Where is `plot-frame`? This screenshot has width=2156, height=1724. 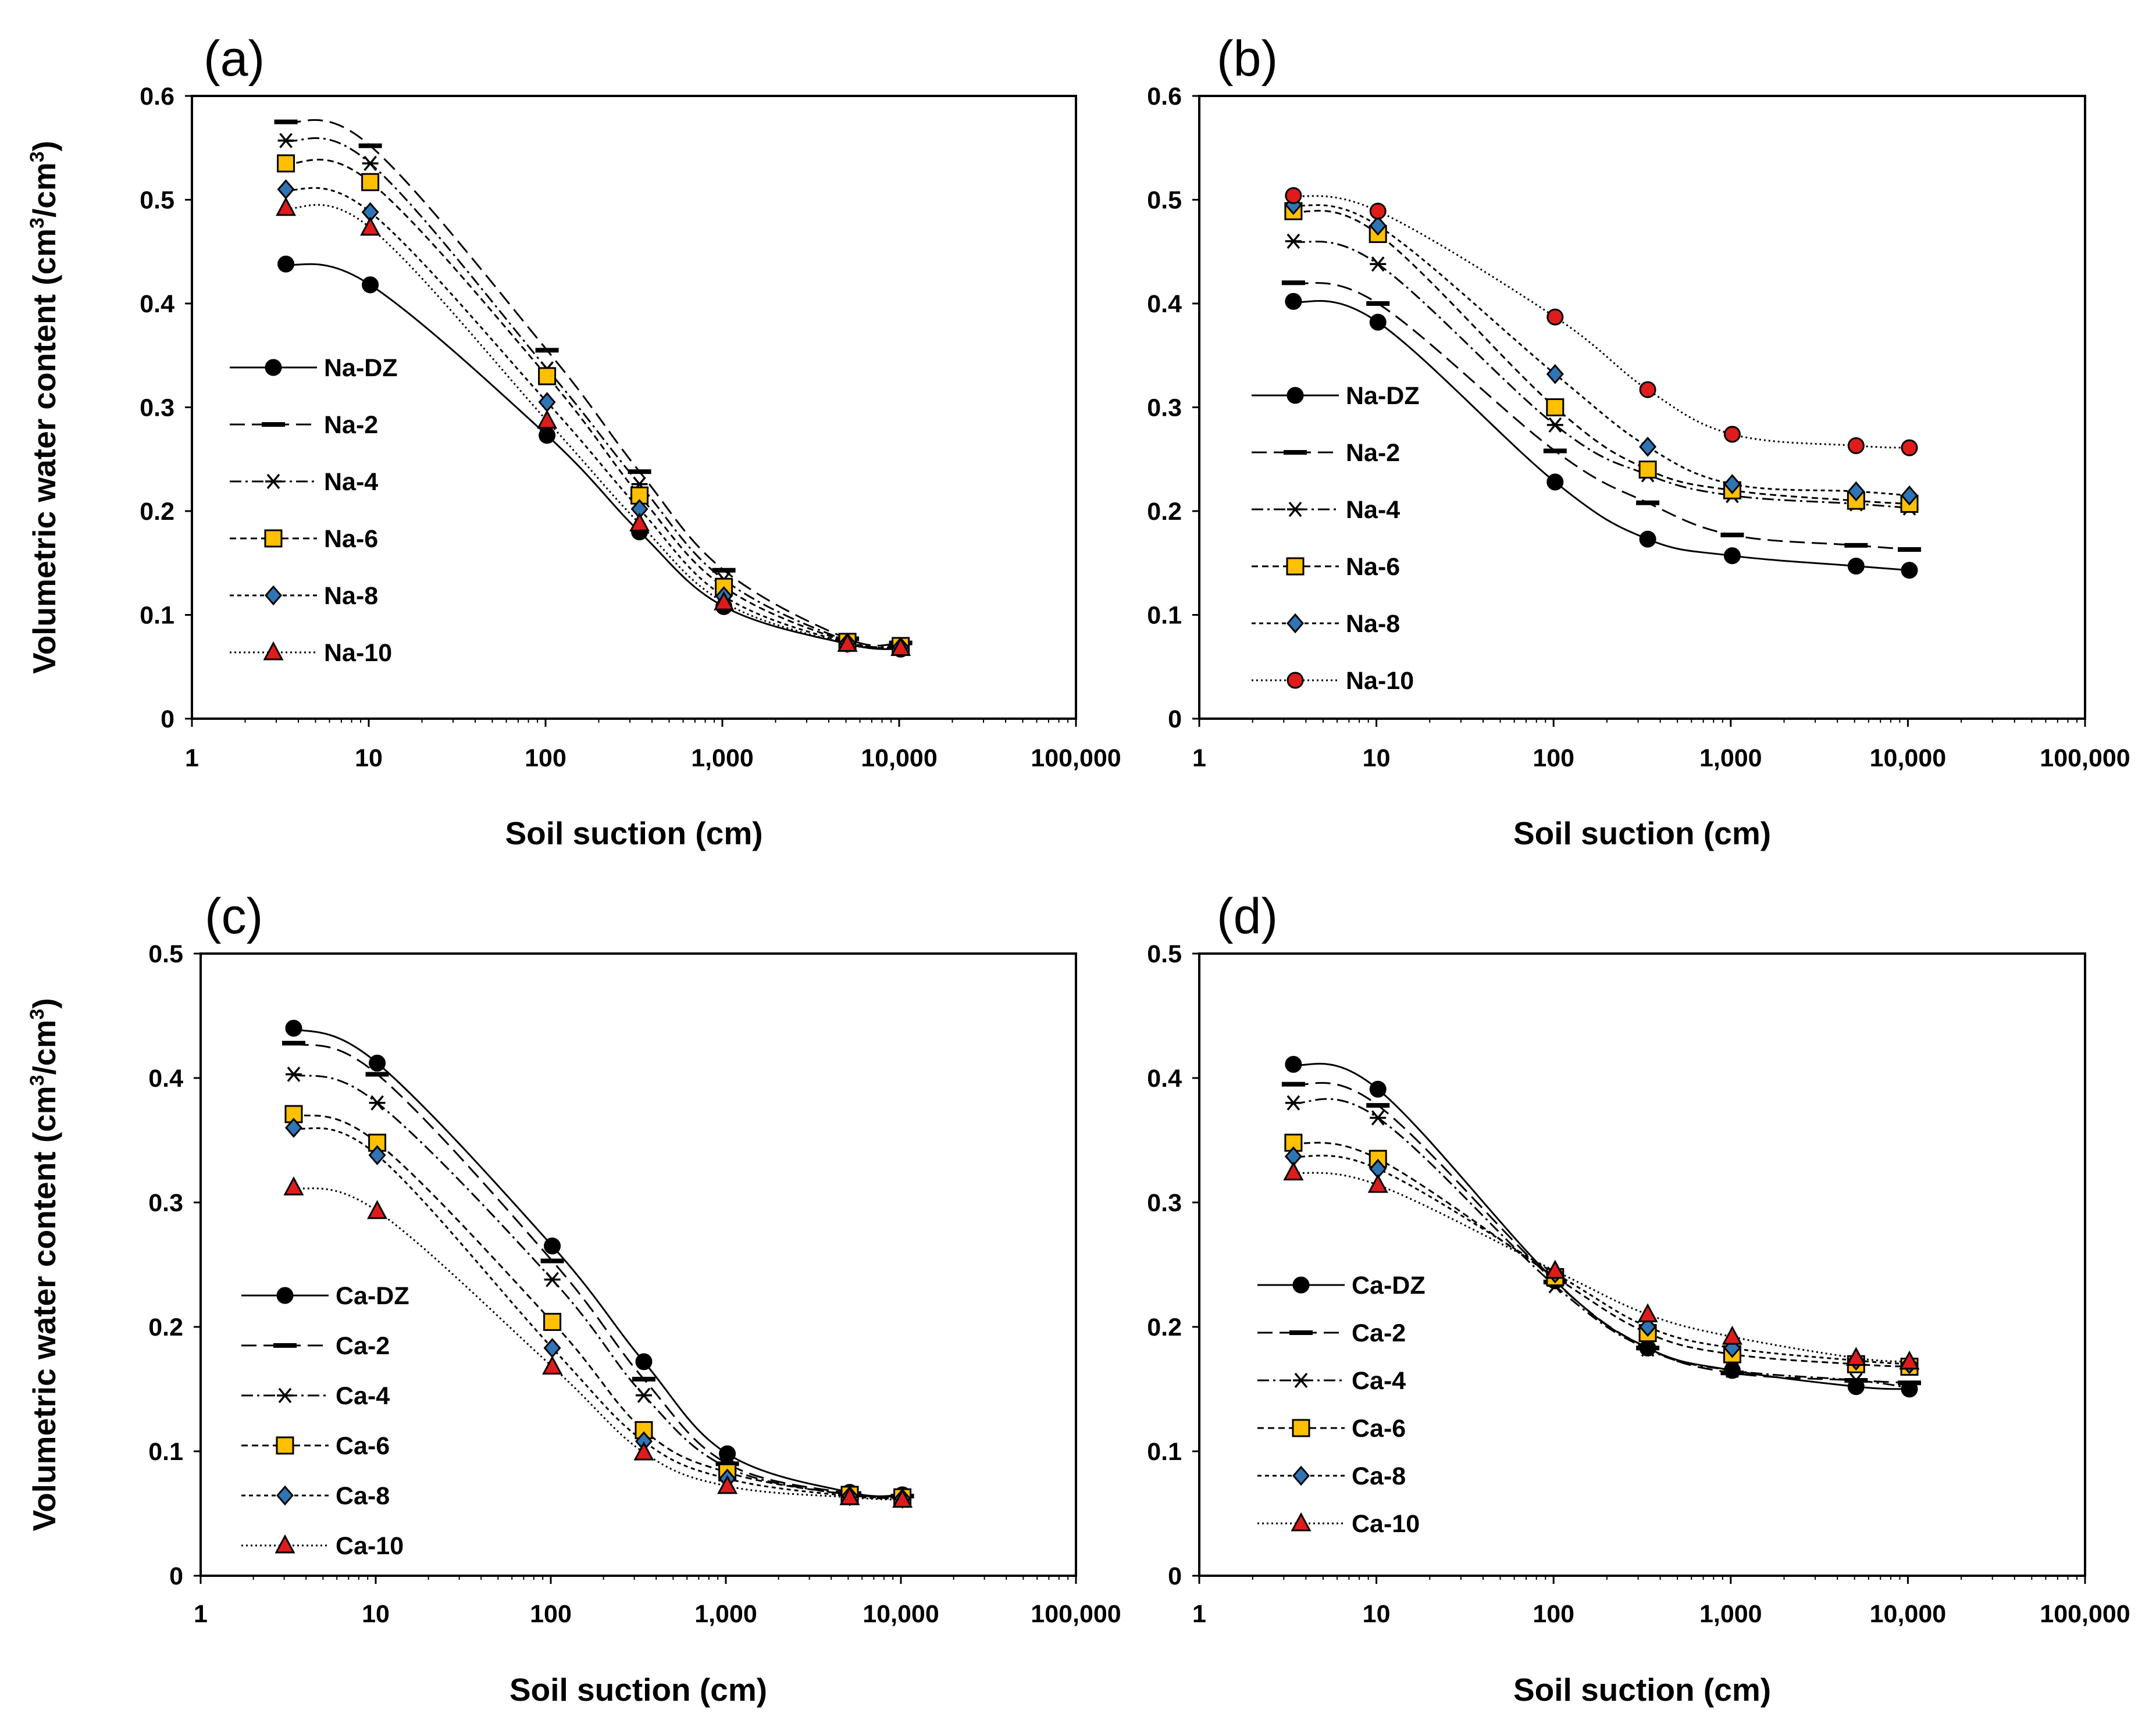 plot-frame is located at coordinates (1642, 1264).